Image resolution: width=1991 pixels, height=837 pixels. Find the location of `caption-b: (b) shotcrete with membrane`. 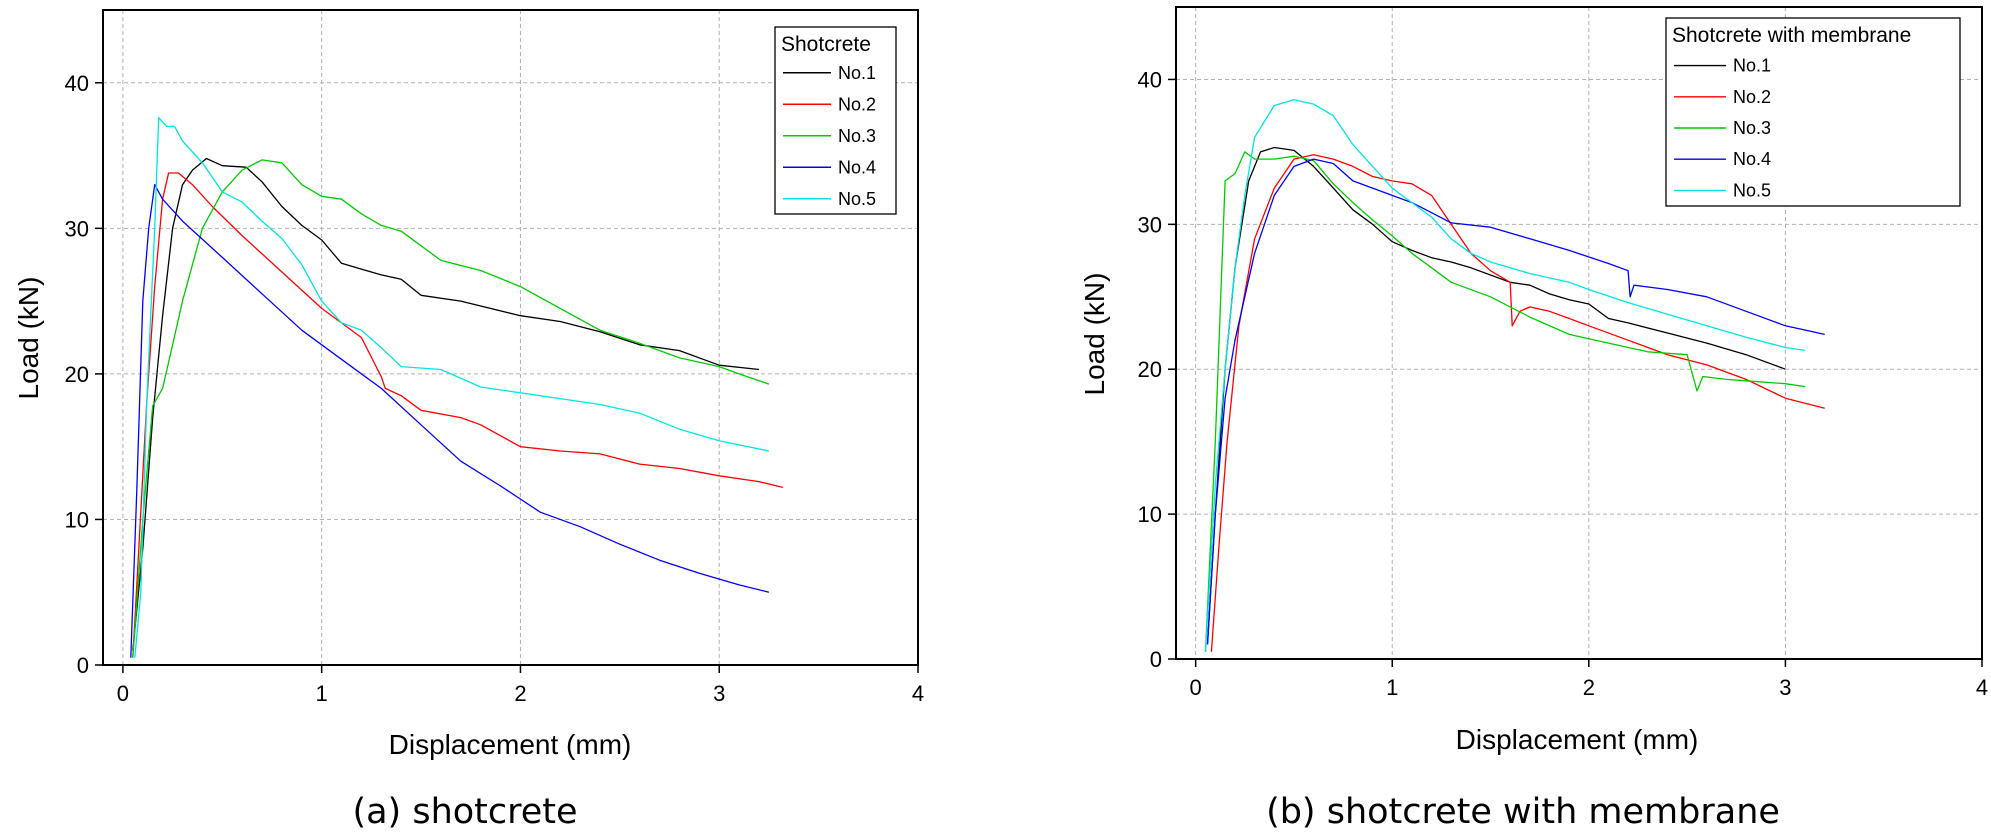

caption-b: (b) shotcrete with membrane is located at coordinates (1523, 812).